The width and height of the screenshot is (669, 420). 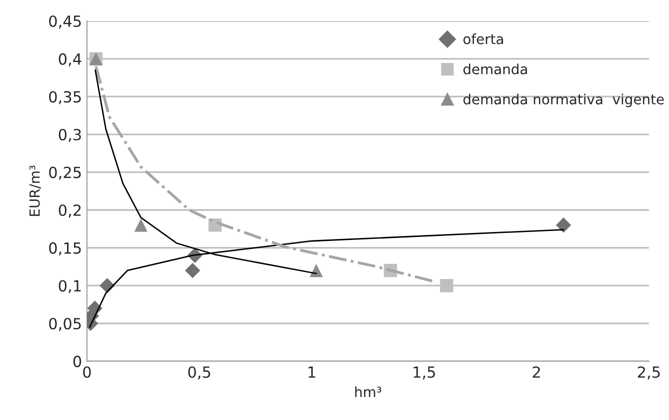 I want to click on x-tick-label: 1, so click(x=312, y=372).